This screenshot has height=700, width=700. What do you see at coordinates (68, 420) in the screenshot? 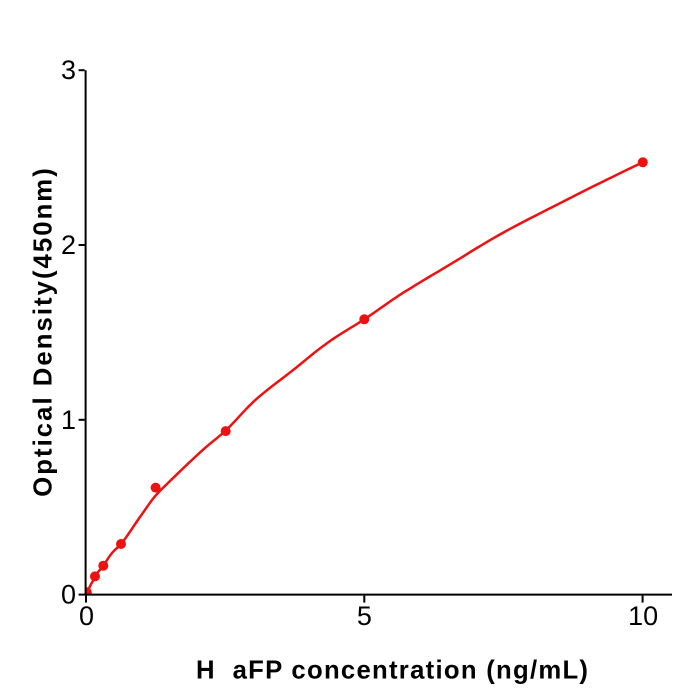
I see `svg-text: 1` at bounding box center [68, 420].